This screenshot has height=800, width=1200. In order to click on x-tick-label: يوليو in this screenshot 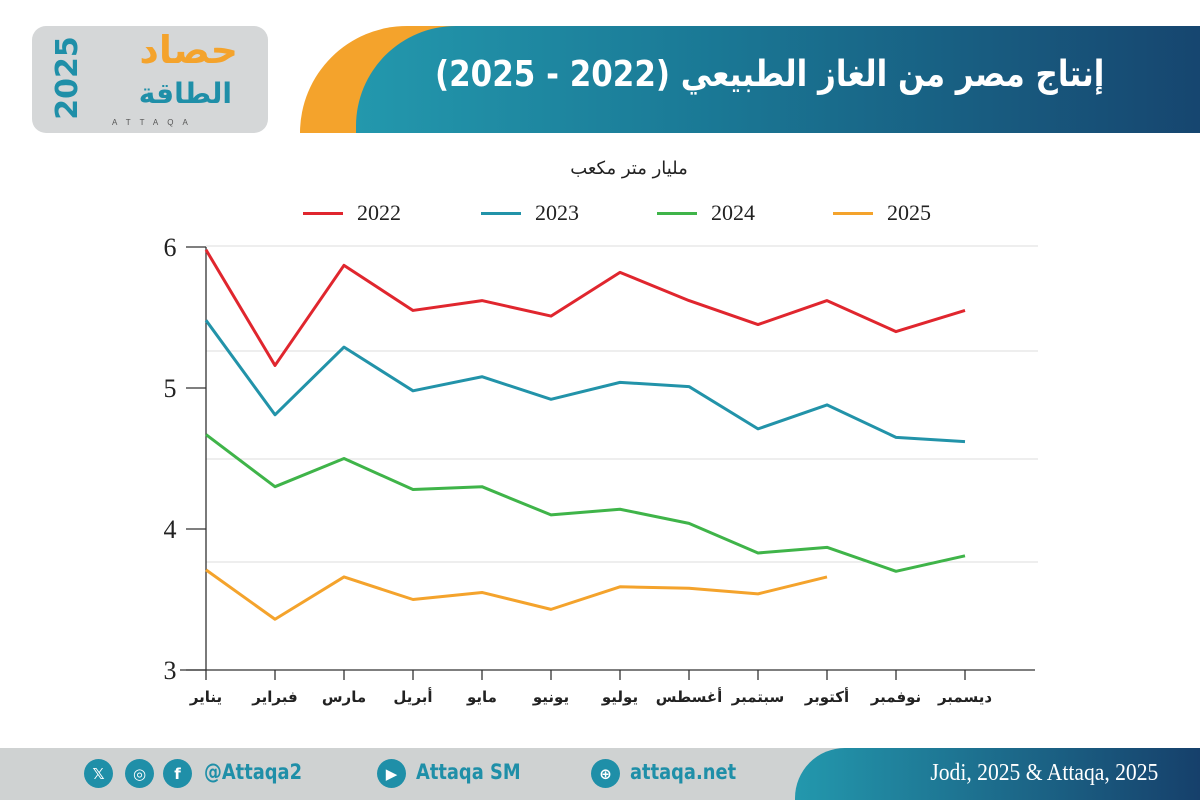, I will do `click(619, 697)`.